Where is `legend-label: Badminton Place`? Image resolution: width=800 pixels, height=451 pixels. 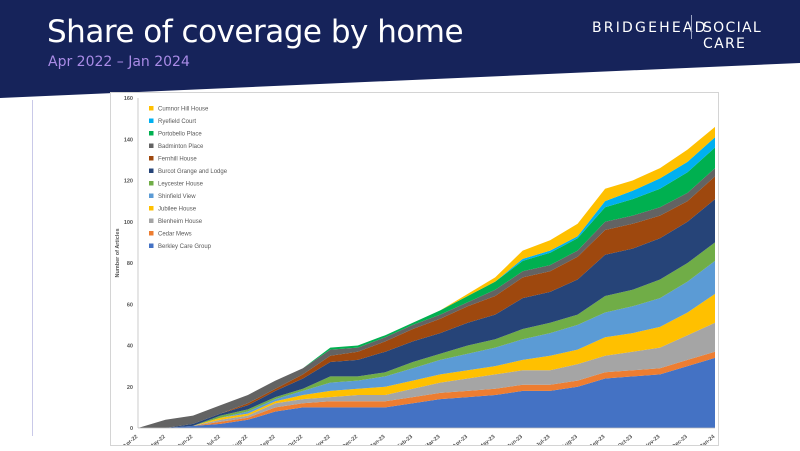
legend-label: Badminton Place is located at coordinates (181, 147).